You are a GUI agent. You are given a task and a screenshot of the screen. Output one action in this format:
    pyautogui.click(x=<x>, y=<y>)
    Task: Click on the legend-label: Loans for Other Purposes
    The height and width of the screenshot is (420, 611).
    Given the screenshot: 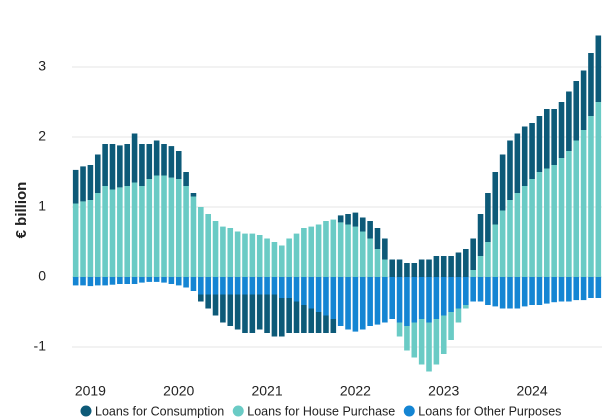 What is the action you would take?
    pyautogui.click(x=489, y=411)
    